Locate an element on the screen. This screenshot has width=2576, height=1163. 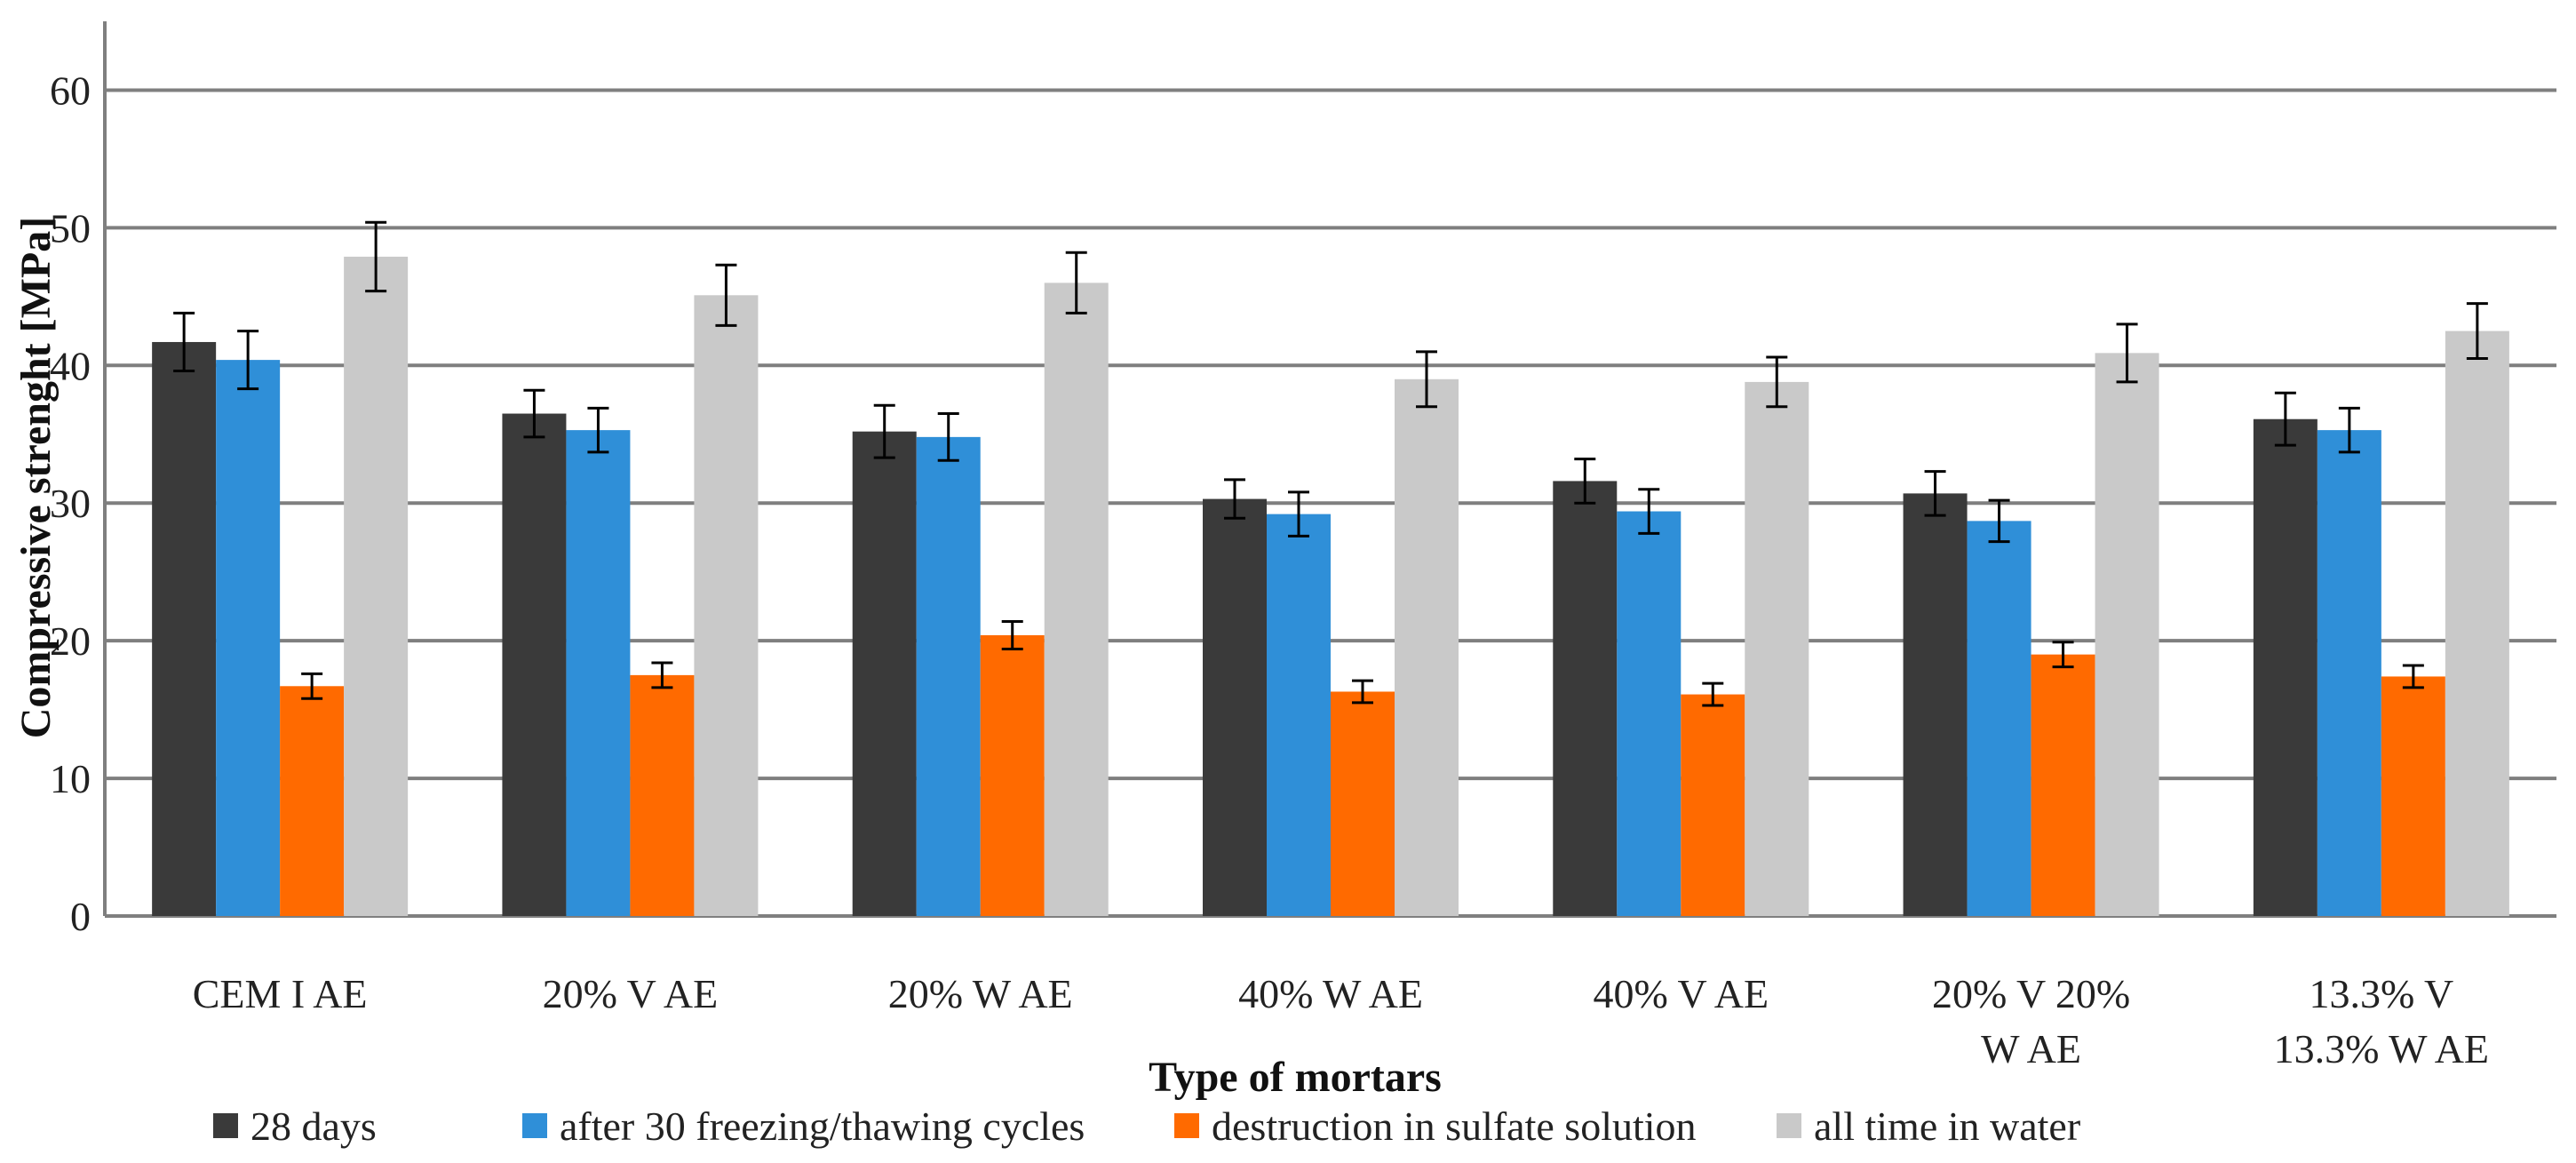
legend-label: destruction in sulfate solution is located at coordinates (1454, 1126).